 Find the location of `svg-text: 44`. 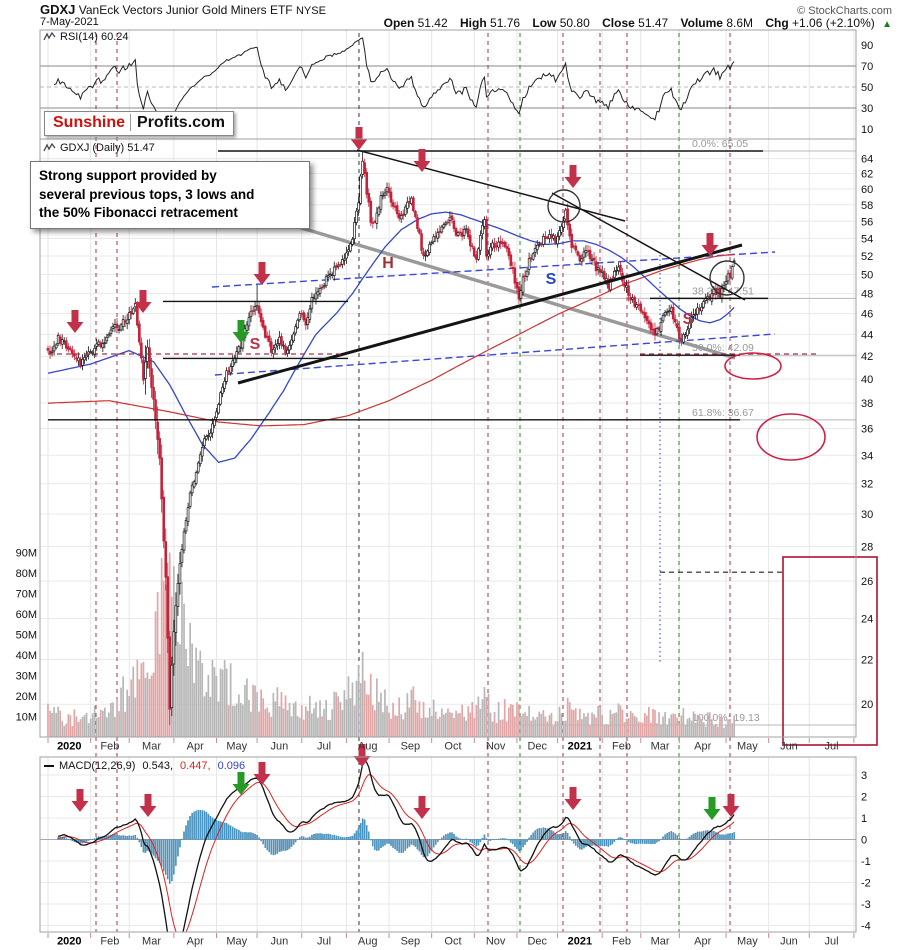

svg-text: 44 is located at coordinates (867, 335).